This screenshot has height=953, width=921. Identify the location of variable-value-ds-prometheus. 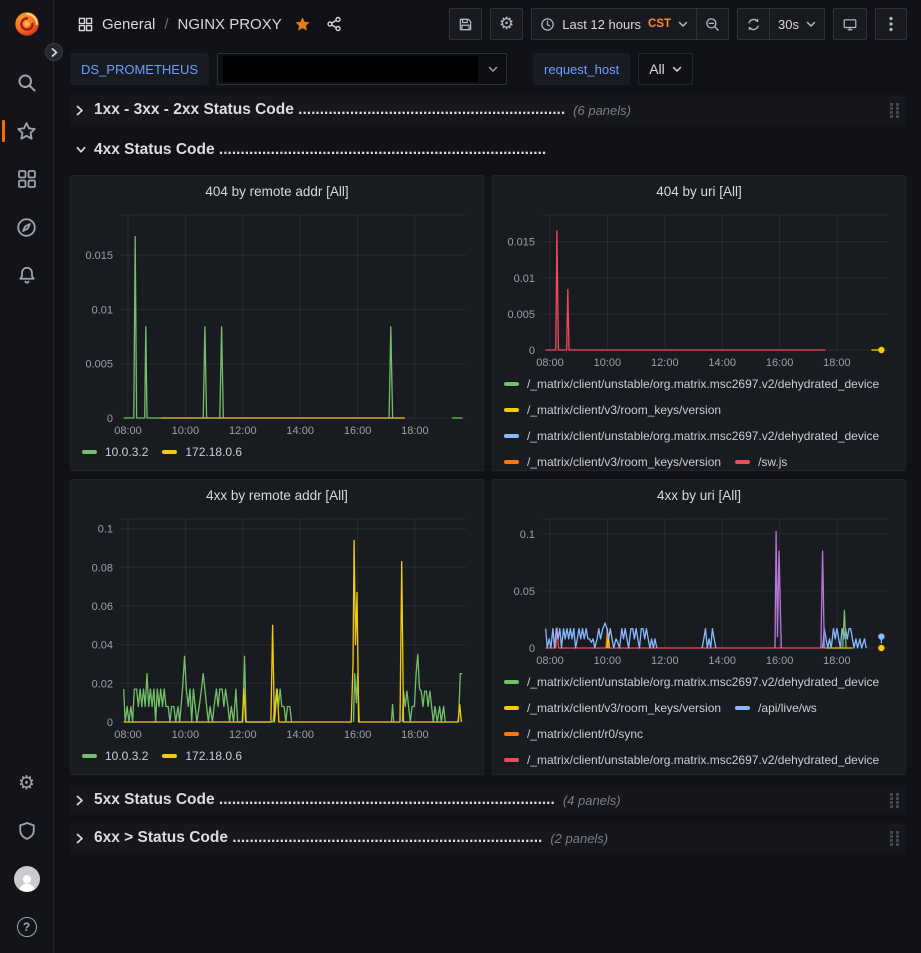
(362, 69).